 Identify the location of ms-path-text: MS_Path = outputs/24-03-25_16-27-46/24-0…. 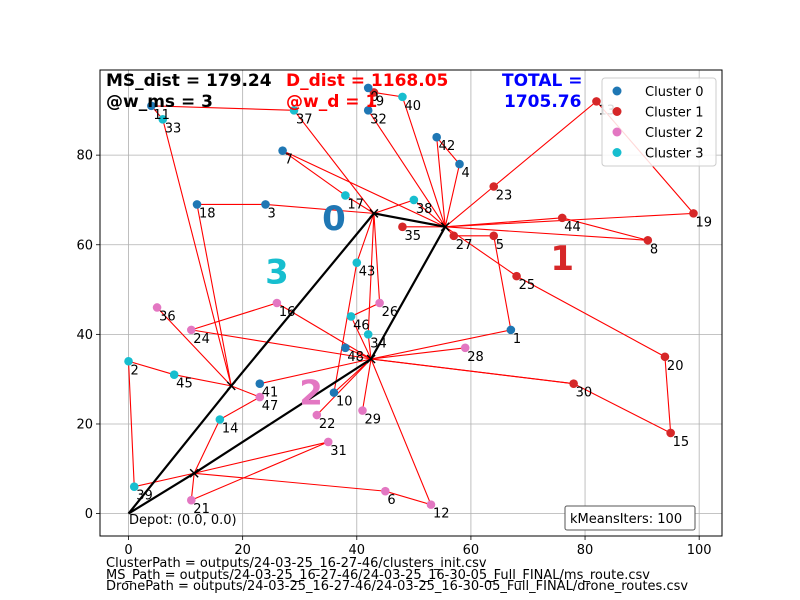
(378, 575).